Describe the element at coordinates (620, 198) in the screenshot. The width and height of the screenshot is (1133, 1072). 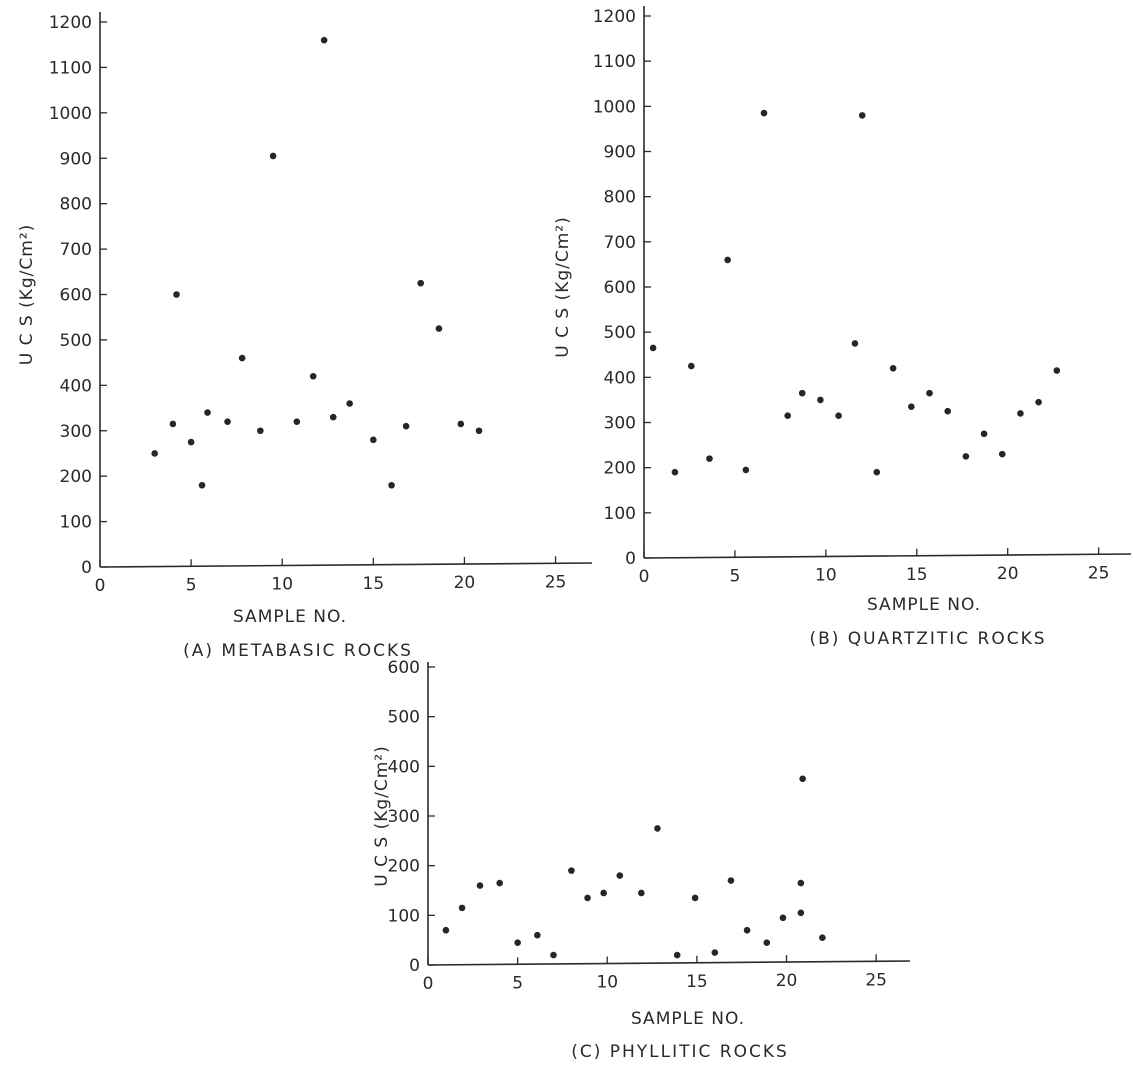
I see `y-tick-label: 800` at that location.